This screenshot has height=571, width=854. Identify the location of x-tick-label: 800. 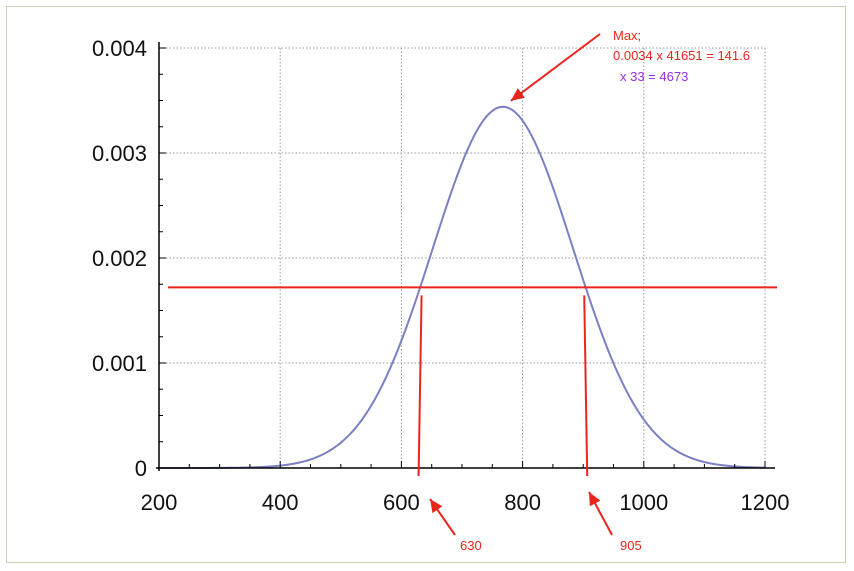
(522, 502).